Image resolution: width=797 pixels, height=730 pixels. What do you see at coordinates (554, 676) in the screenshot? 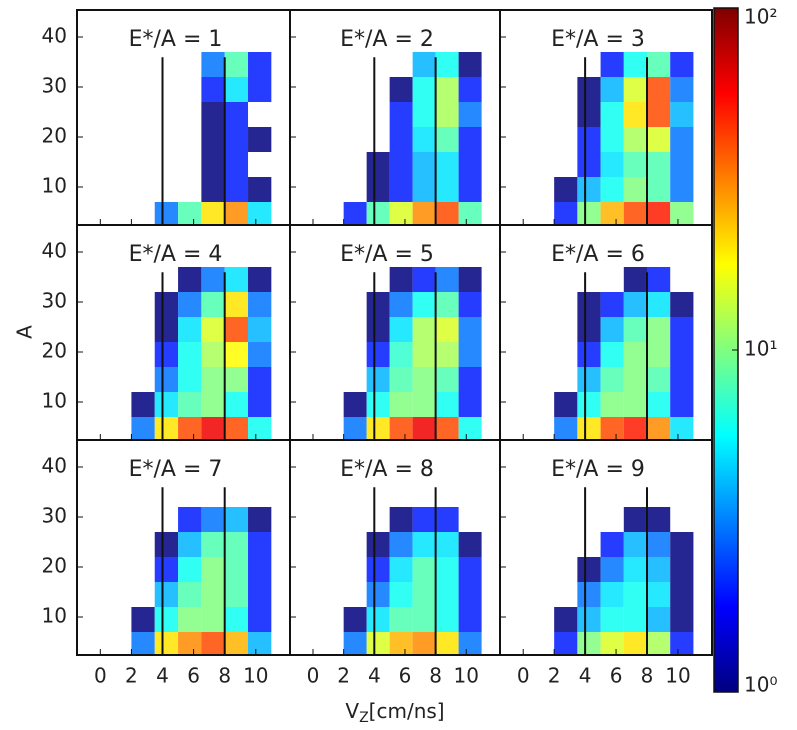
I see `x-tick-label: 2` at bounding box center [554, 676].